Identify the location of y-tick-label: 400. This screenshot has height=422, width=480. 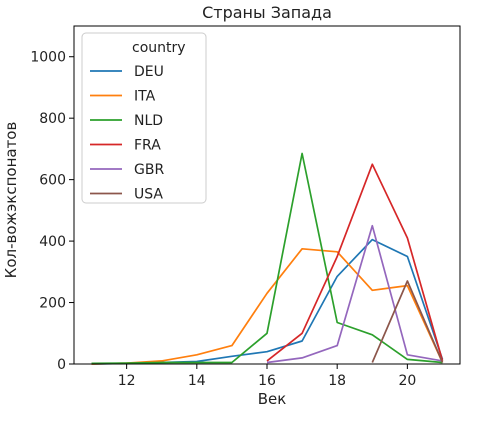
(52, 242).